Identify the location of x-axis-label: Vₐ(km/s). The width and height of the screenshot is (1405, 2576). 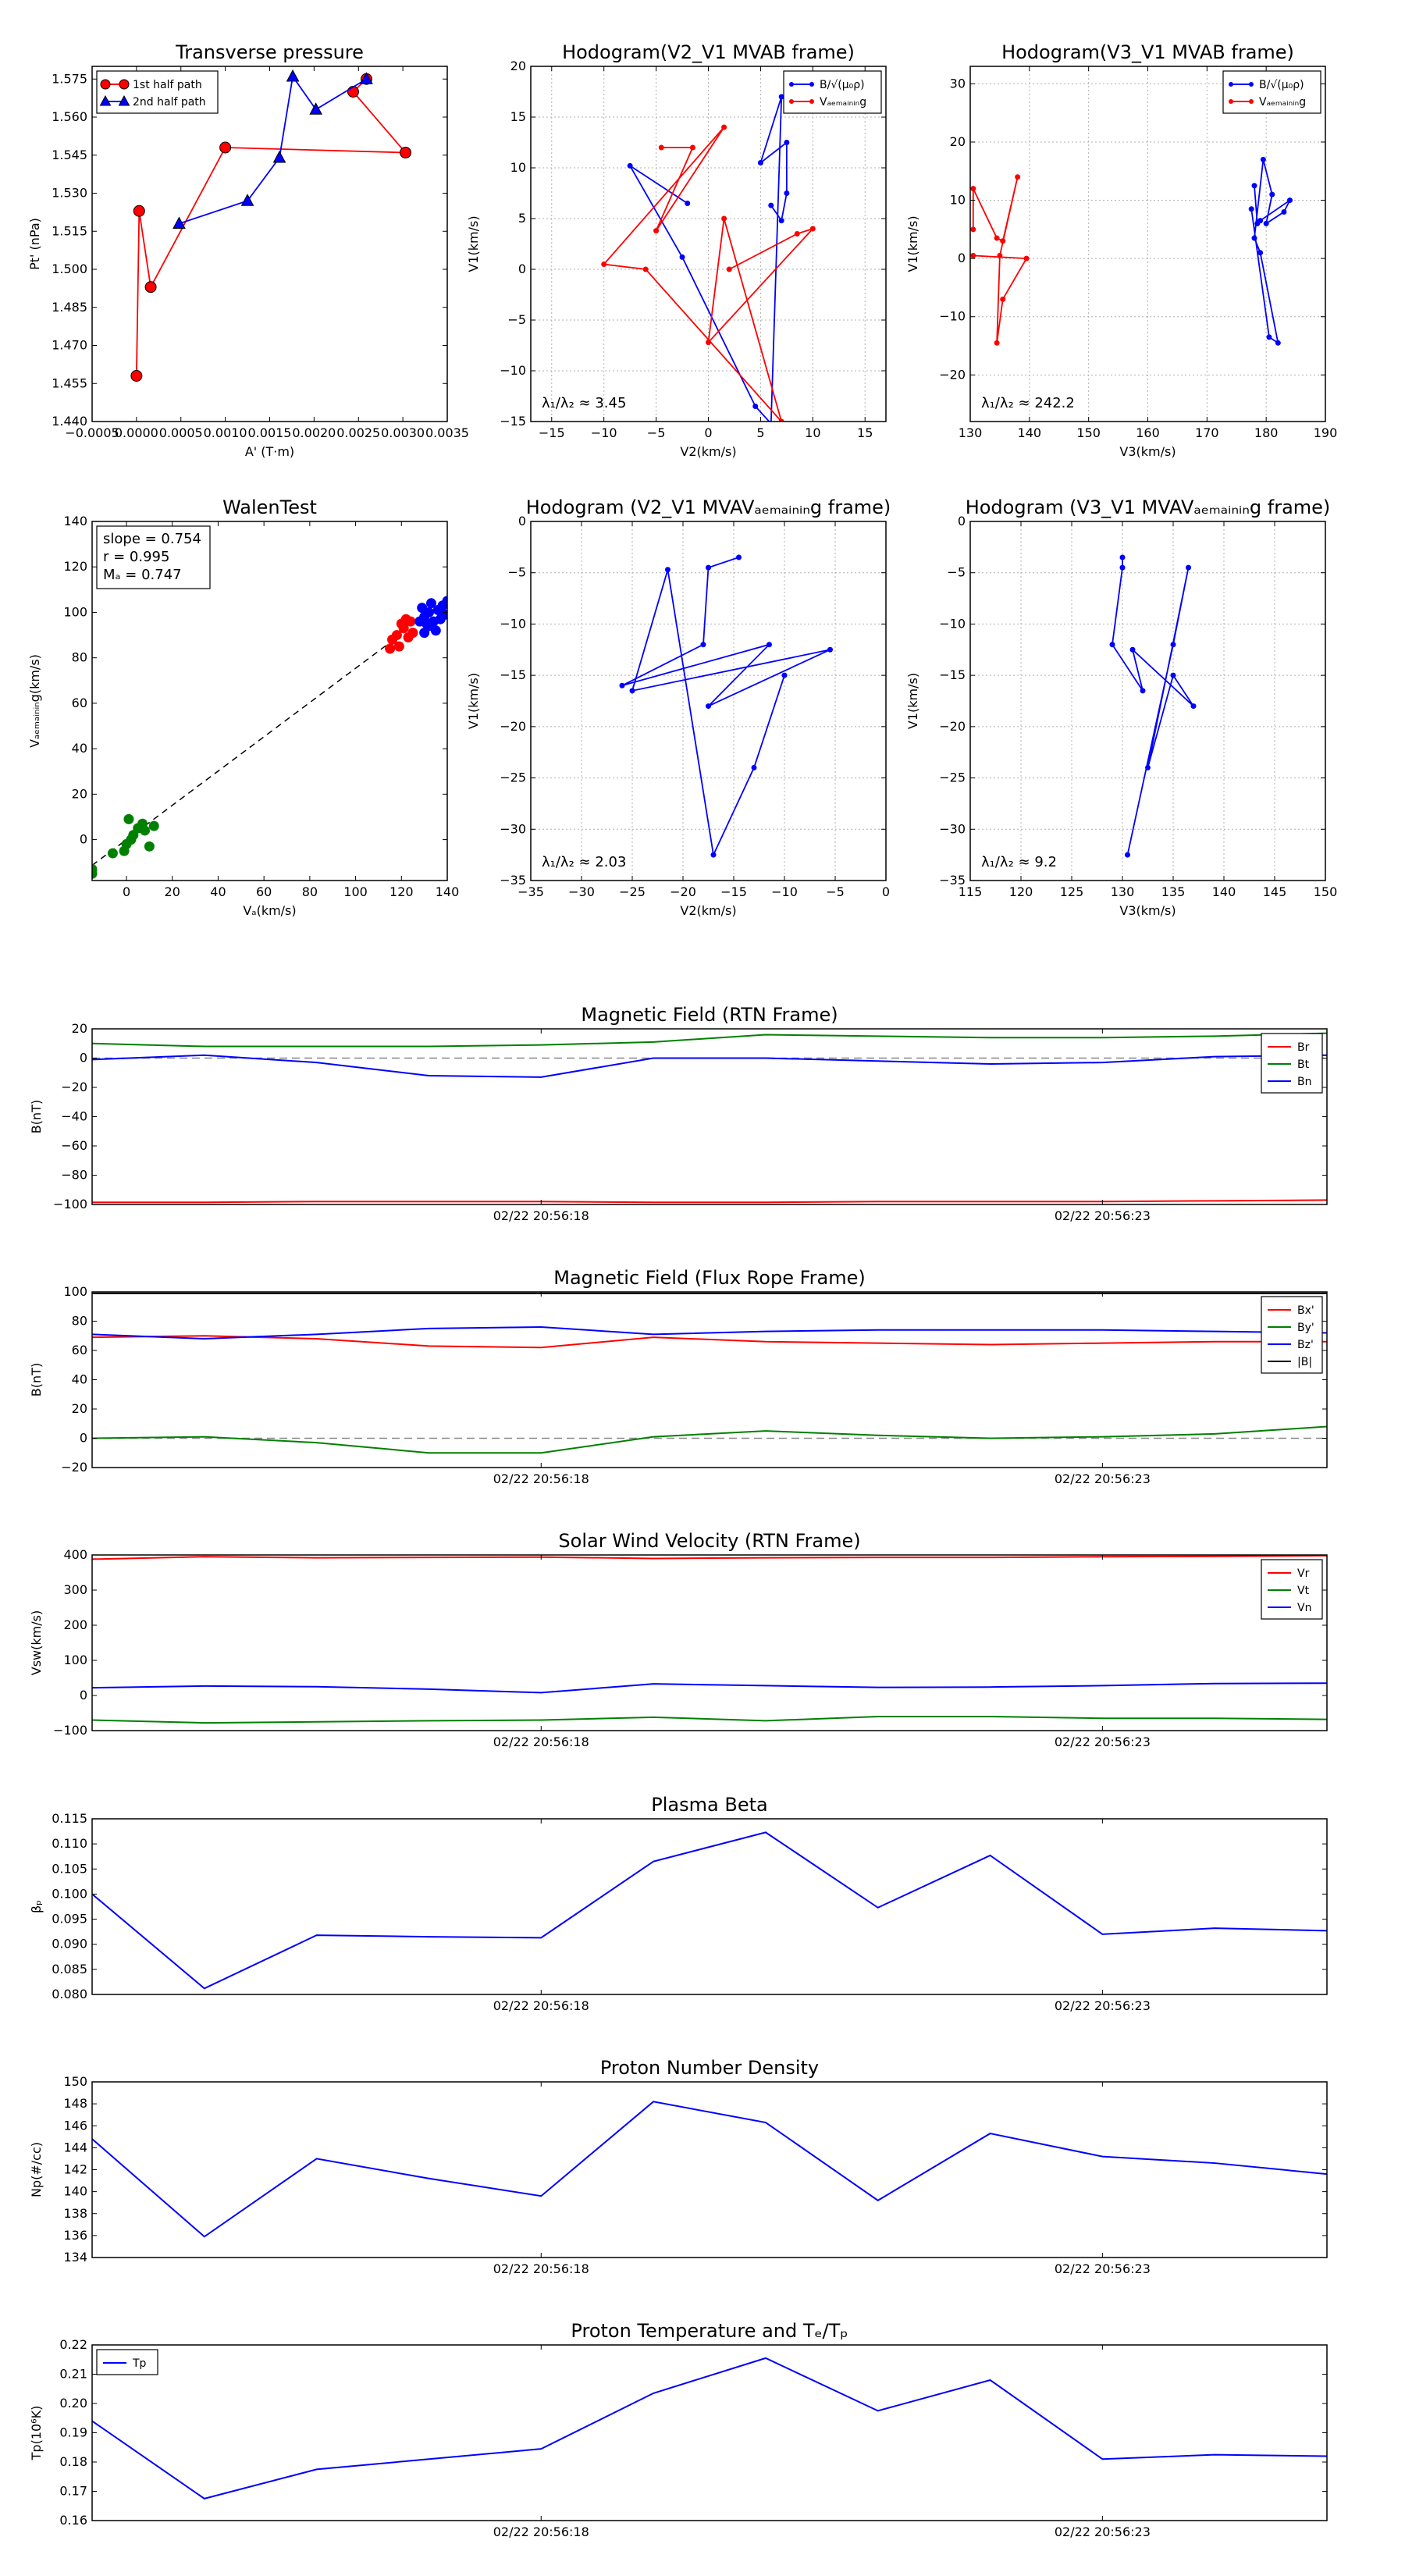
(270, 910).